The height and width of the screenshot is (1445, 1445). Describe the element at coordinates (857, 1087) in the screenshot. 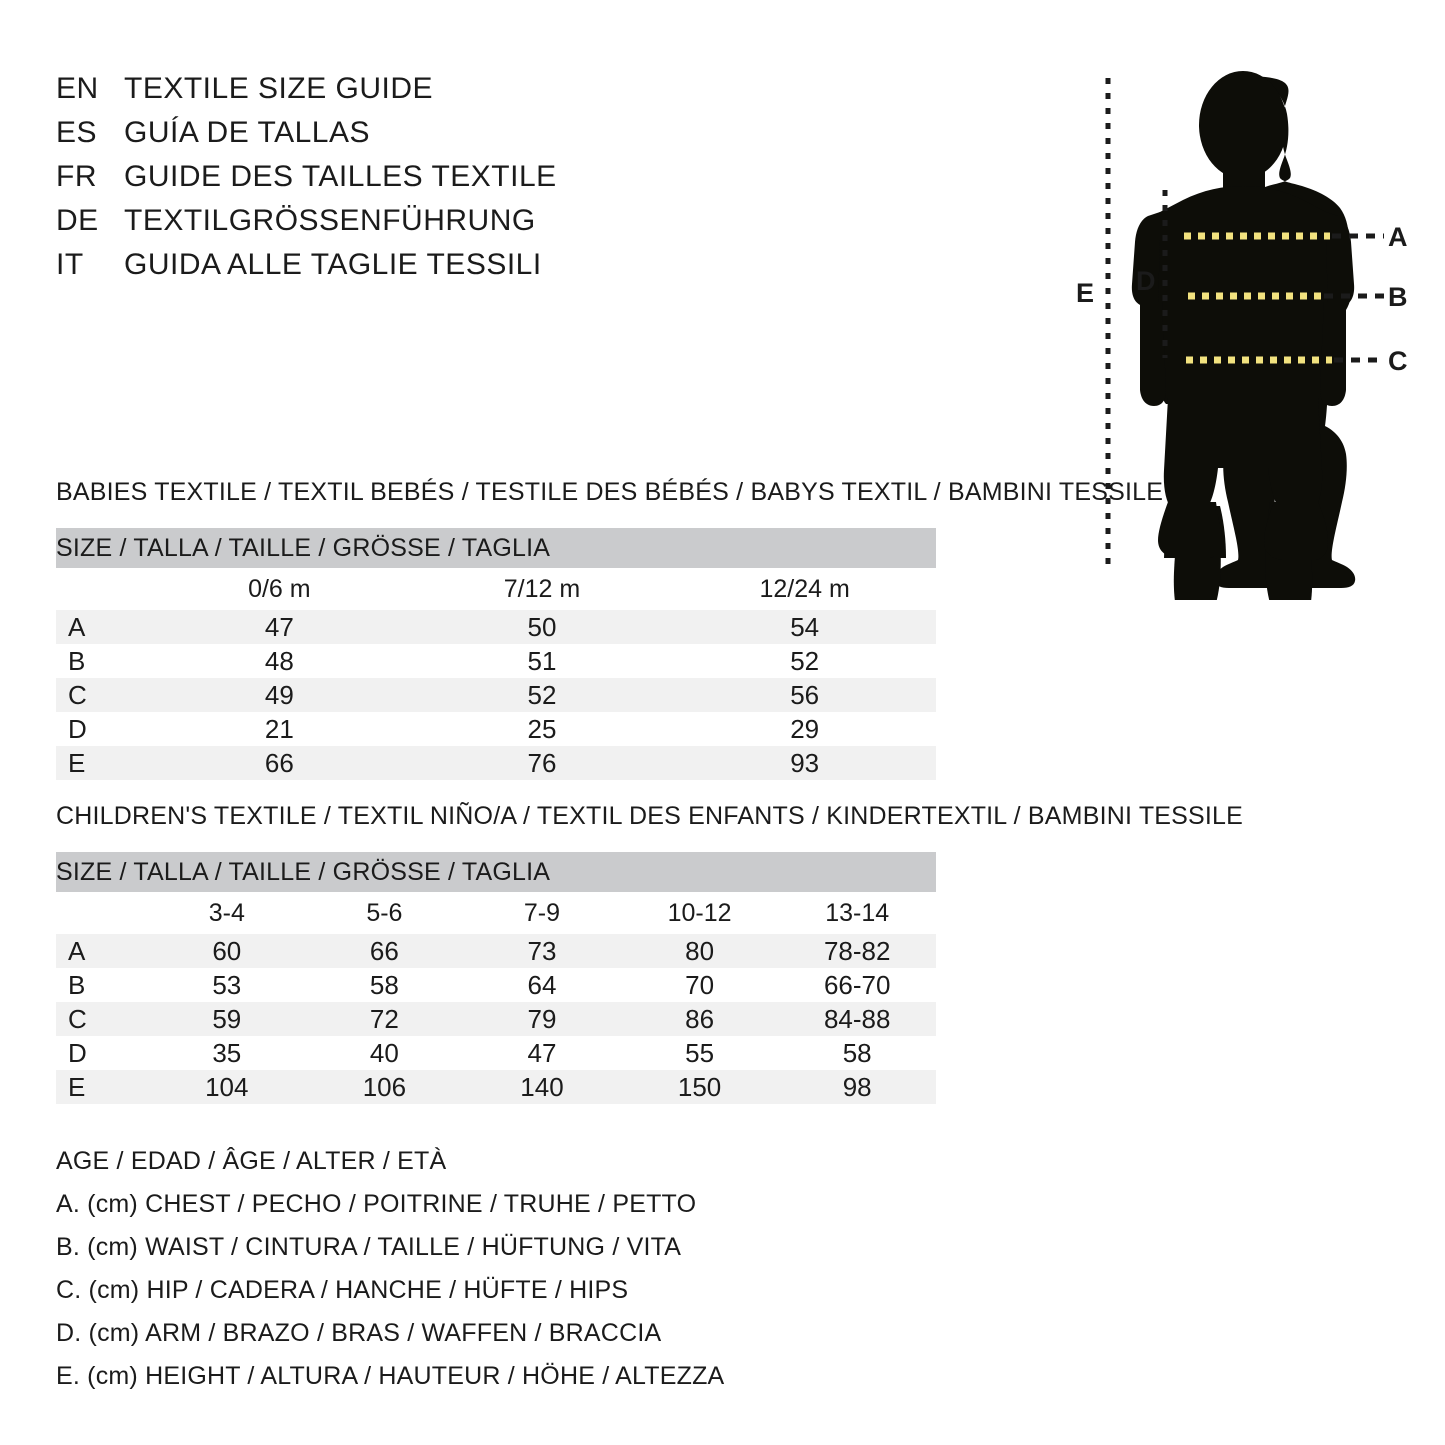

I see `cell-value: 98` at that location.